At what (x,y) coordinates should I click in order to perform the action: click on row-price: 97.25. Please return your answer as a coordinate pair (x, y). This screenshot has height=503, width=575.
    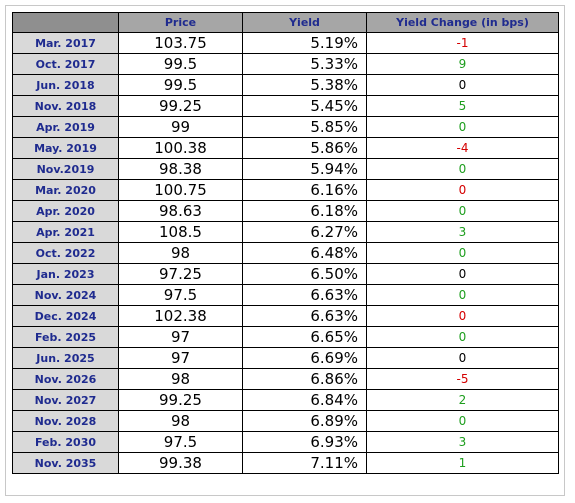
    Looking at the image, I should click on (180, 274).